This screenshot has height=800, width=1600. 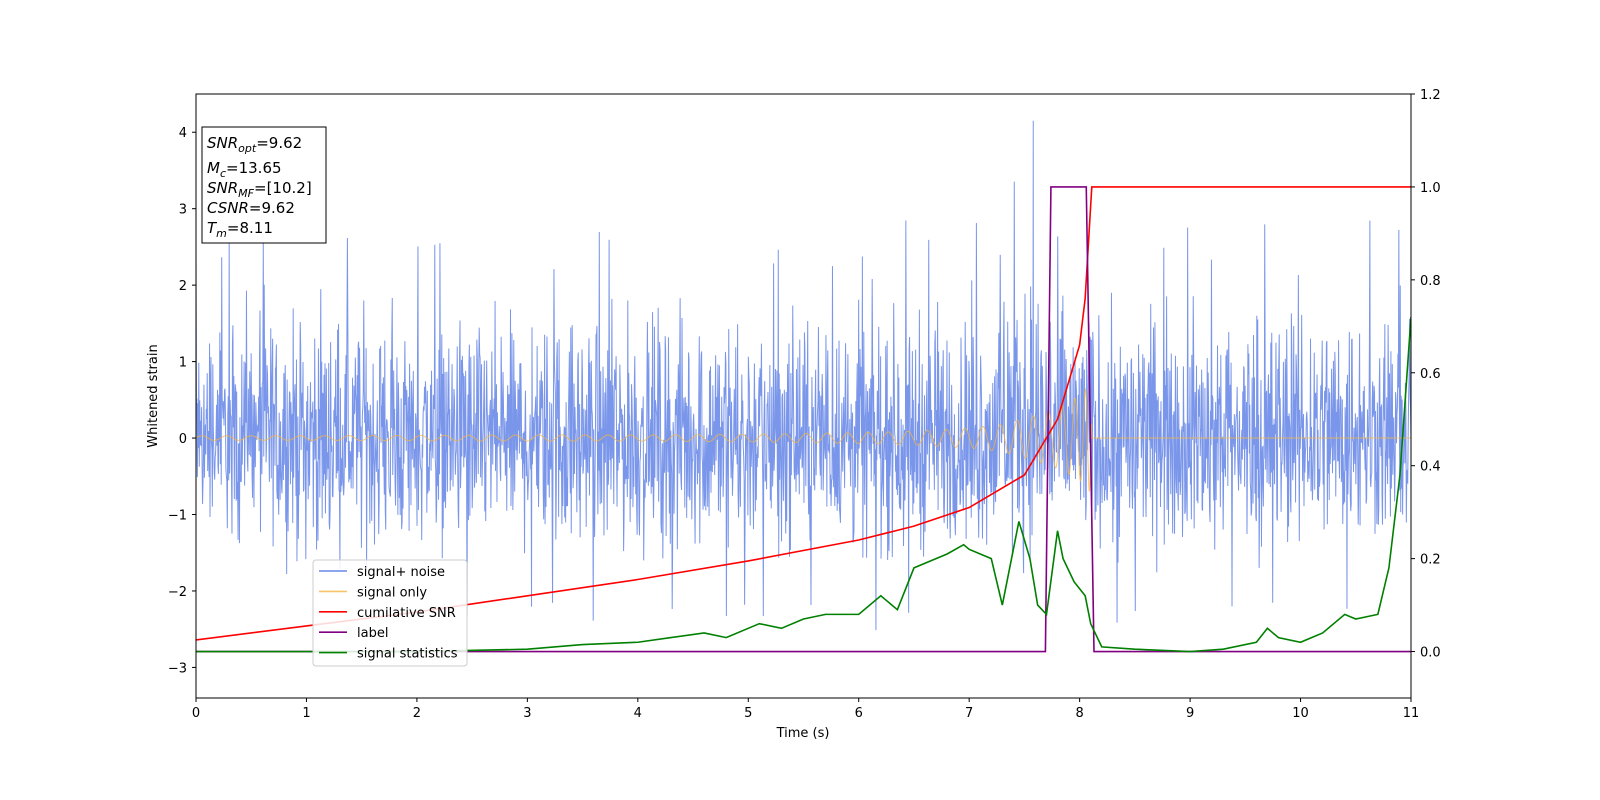 What do you see at coordinates (1430, 95) in the screenshot?
I see `y2-tick-label: 1.2` at bounding box center [1430, 95].